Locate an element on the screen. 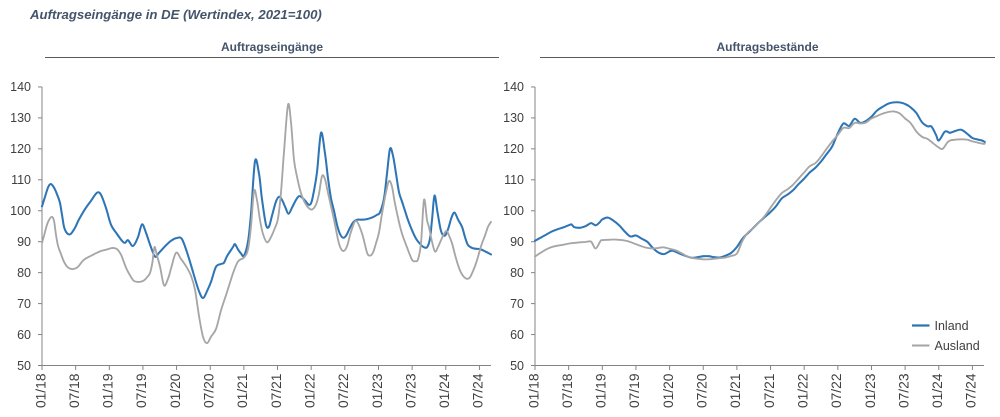 Image resolution: width=1000 pixels, height=417 pixels. svg-text: Inland is located at coordinates (952, 326).